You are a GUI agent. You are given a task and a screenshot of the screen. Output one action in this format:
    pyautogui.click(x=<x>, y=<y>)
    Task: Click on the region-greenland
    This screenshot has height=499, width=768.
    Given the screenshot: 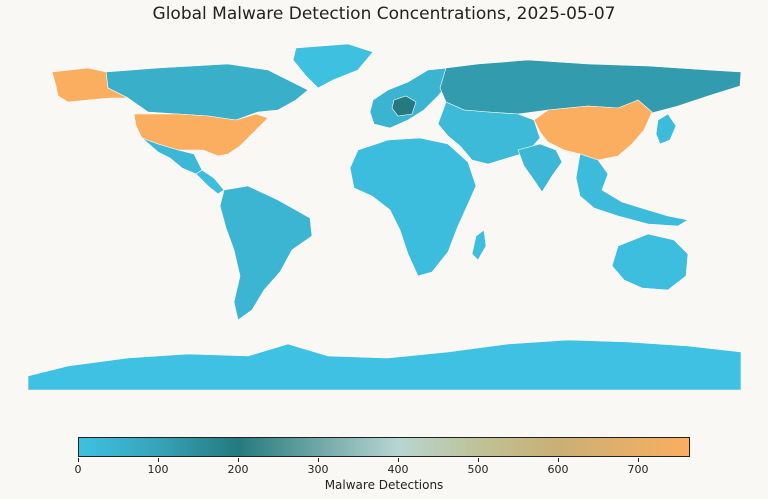 What is the action you would take?
    pyautogui.click(x=333, y=66)
    